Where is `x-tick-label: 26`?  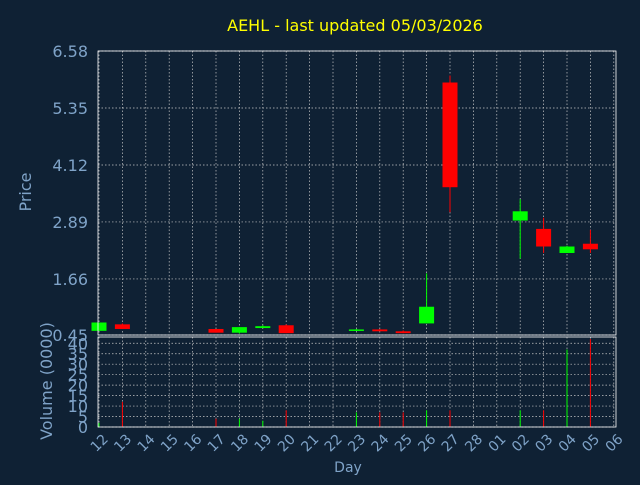
x-tick-label: 26 is located at coordinates (427, 443).